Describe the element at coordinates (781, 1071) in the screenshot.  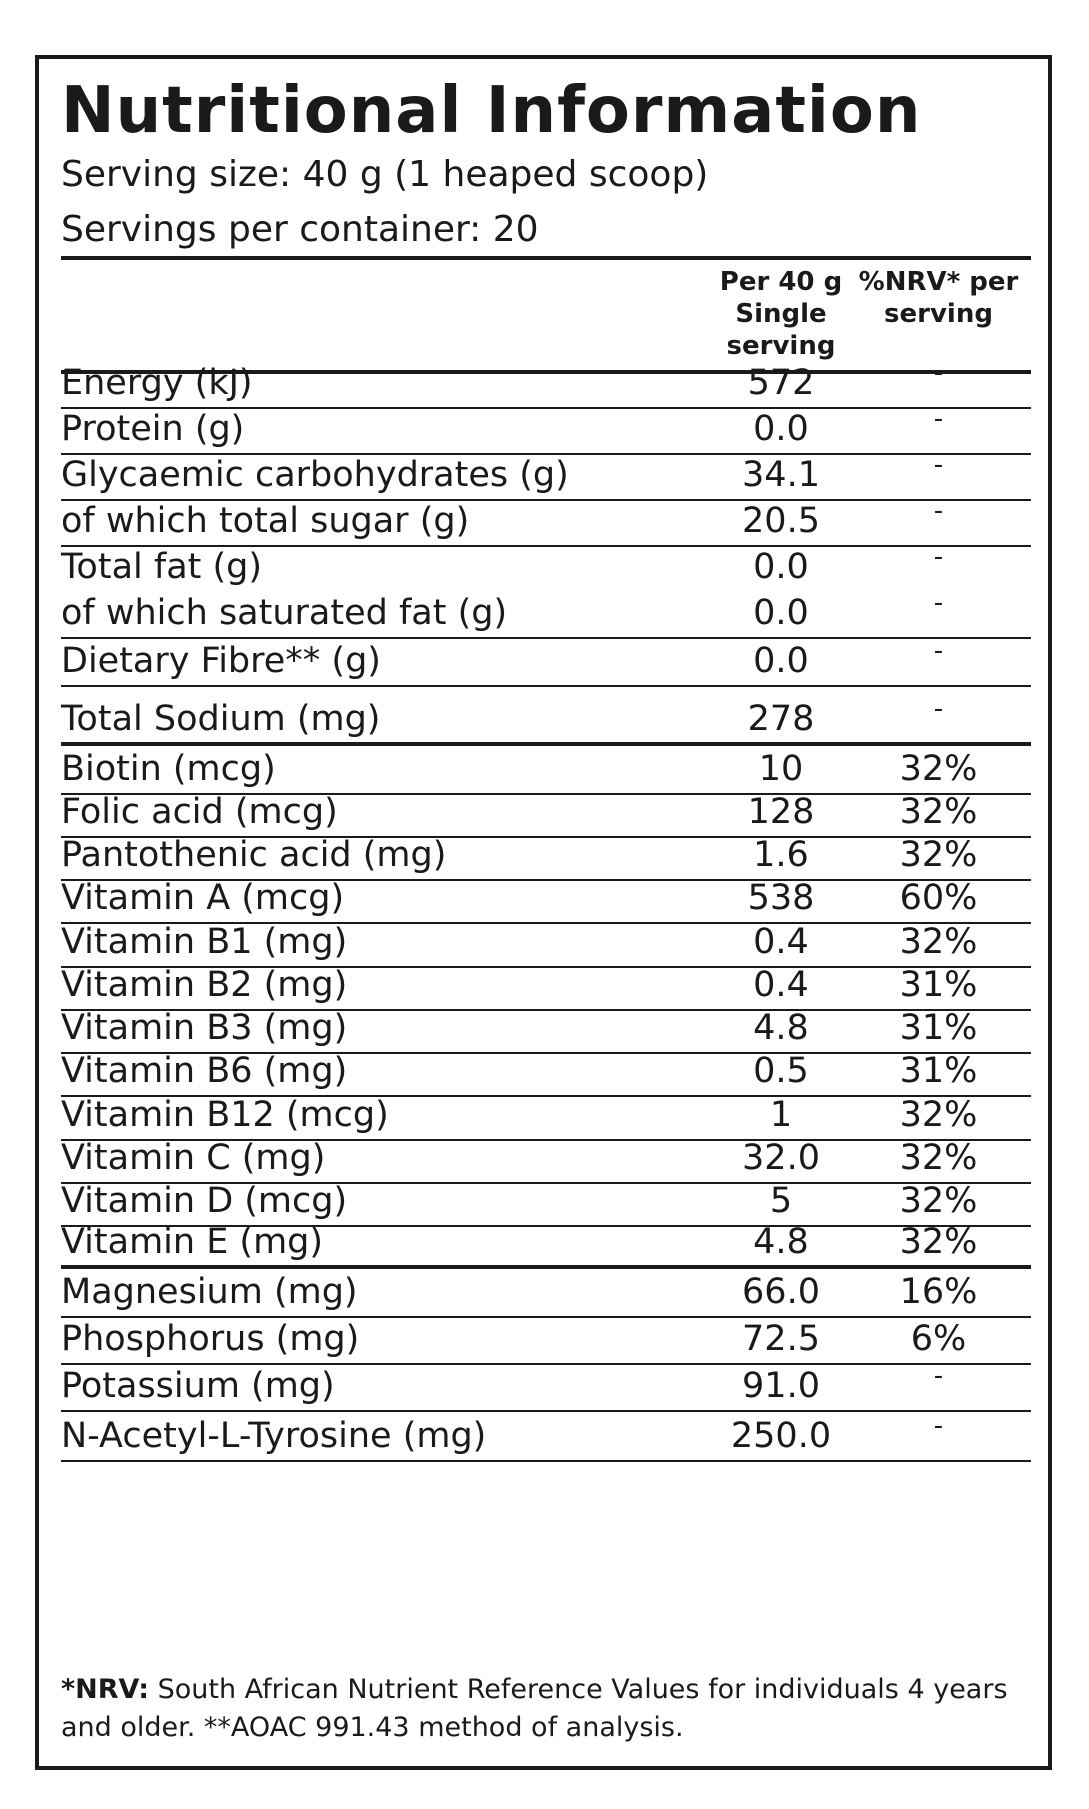
I see `nutrient-amount: 0.5` at that location.